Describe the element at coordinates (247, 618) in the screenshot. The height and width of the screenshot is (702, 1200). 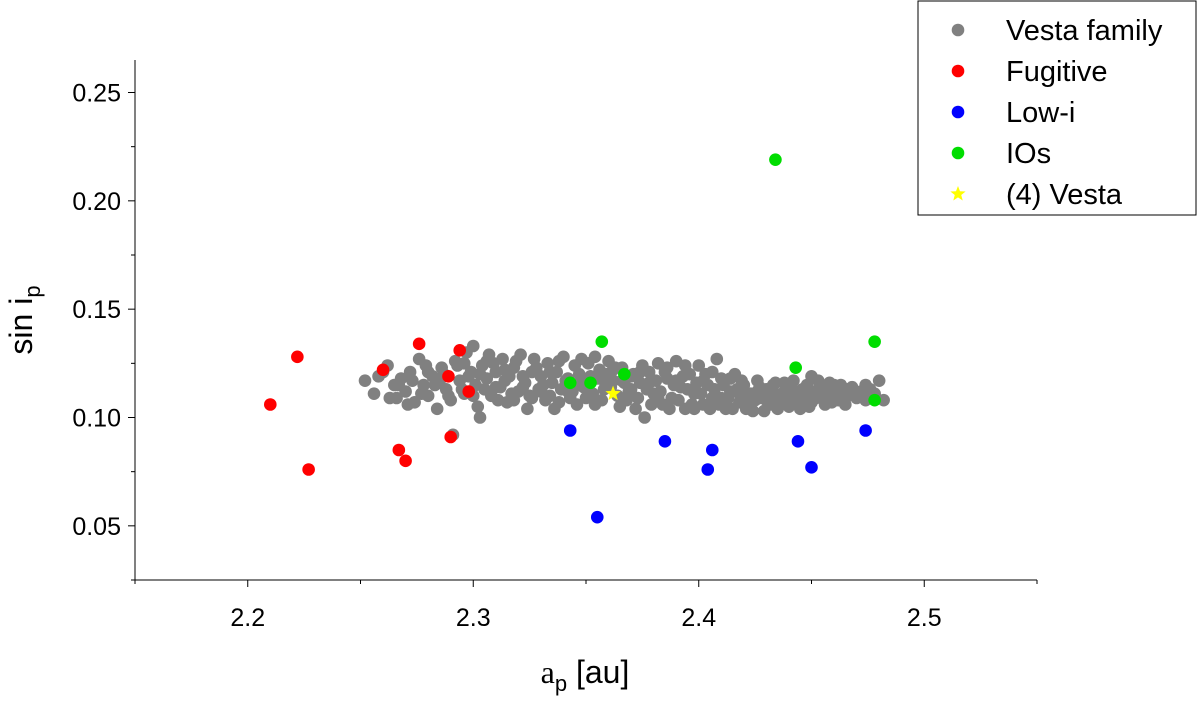
I see `x-tick-label: 2.2` at that location.